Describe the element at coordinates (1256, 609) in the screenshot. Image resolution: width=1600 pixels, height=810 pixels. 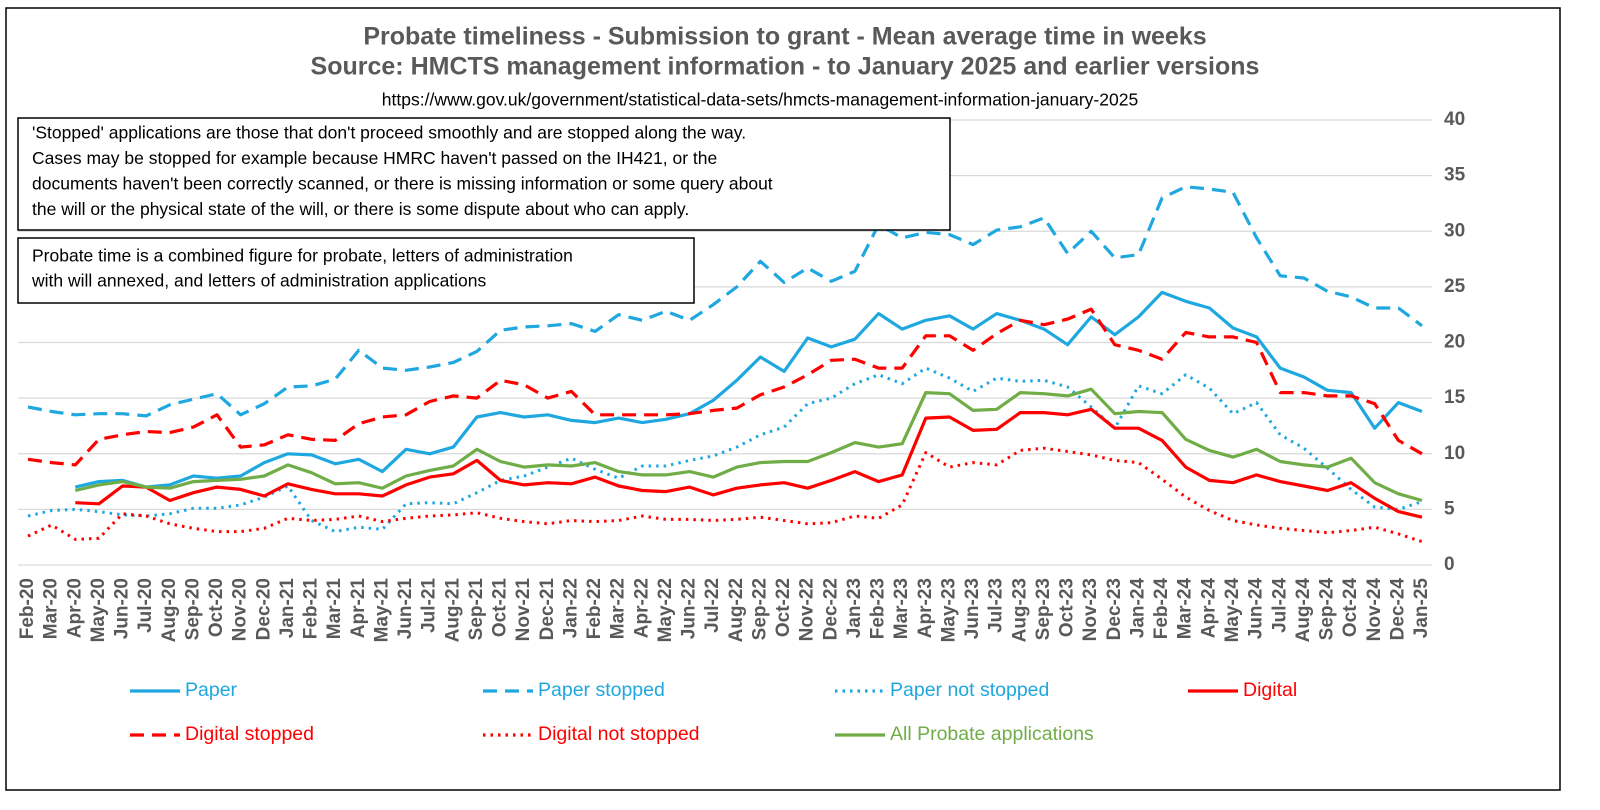
I see `x-tick-label: Jun-24` at that location.